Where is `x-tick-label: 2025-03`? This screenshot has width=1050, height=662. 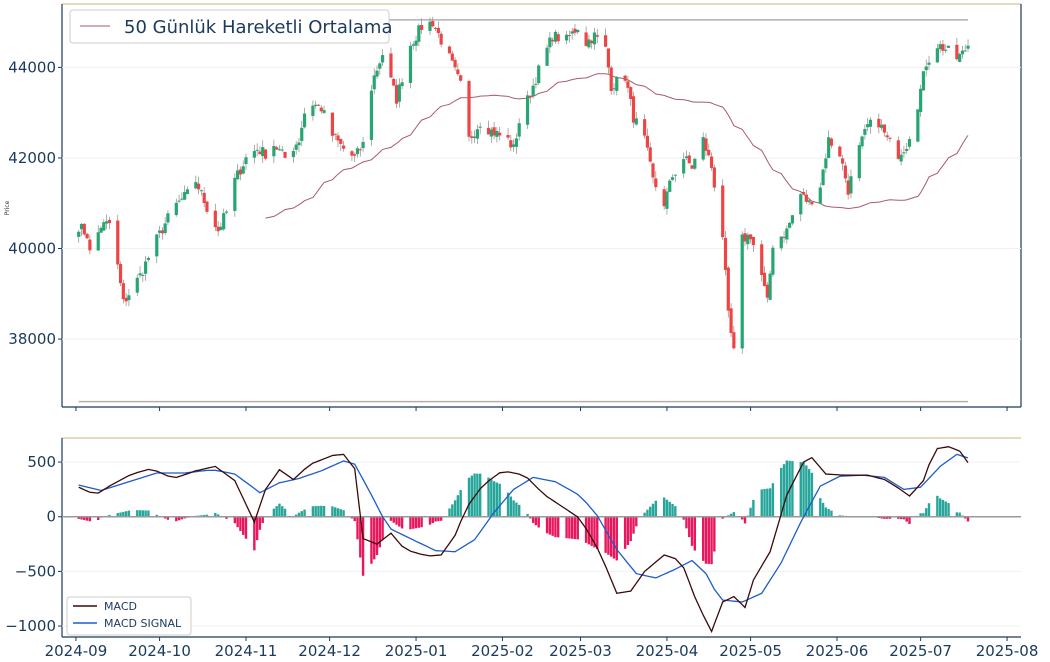 x-tick-label: 2025-03 is located at coordinates (580, 651).